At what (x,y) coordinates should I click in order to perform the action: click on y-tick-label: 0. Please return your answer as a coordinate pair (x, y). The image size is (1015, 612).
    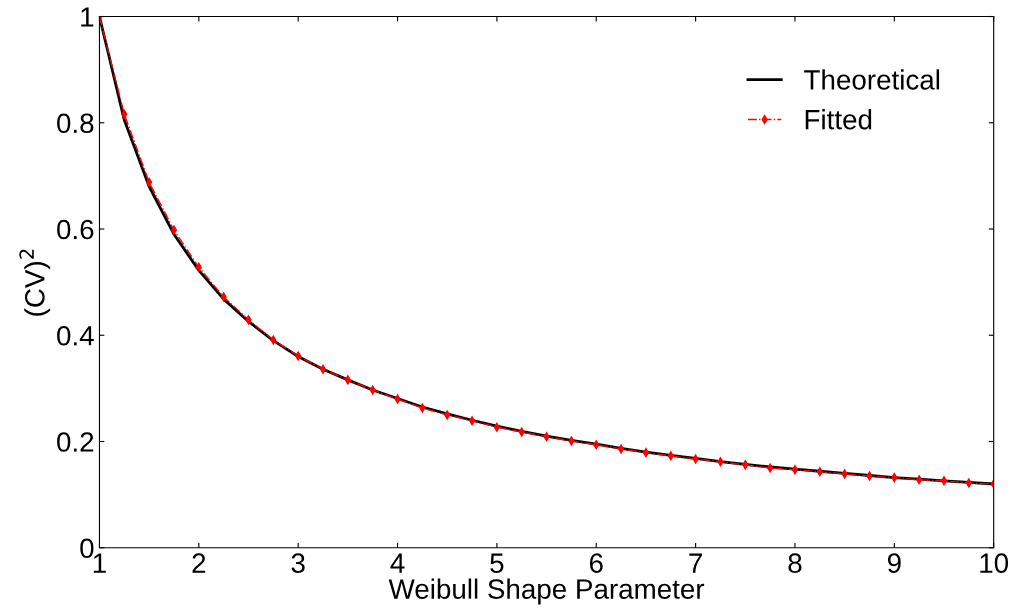
    Looking at the image, I should click on (87, 548).